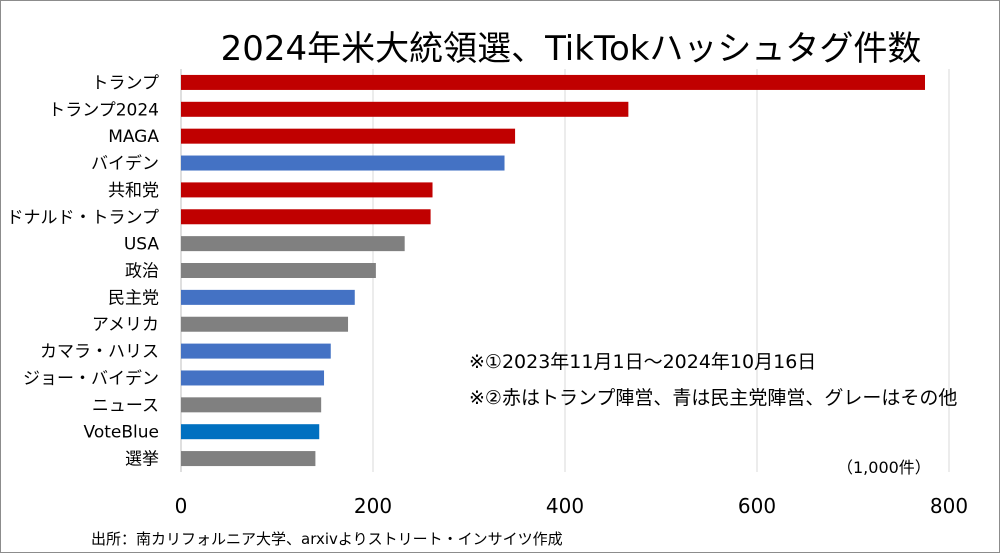 The image size is (1000, 554). I want to click on category-label: ドナルド・トランプ, so click(83, 218).